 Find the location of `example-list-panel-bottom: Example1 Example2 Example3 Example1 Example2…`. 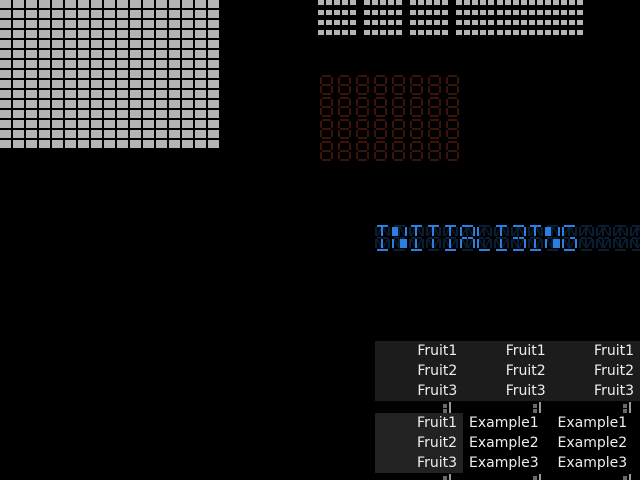

example-list-panel-bottom: Example1 Example2 Example3 Example1 Example2… is located at coordinates (551, 443).